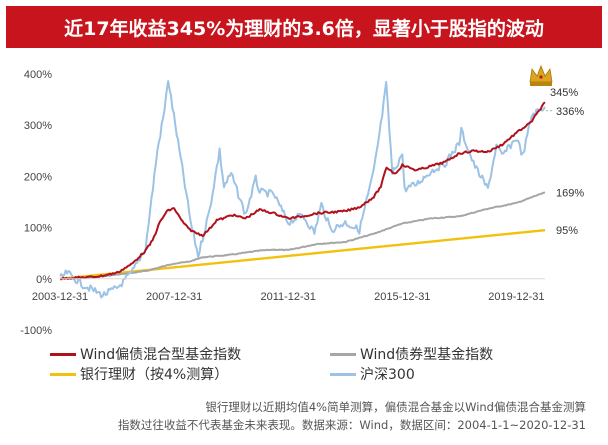 The width and height of the screenshot is (608, 445). What do you see at coordinates (154, 375) in the screenshot?
I see `legend-label: 银行理财（按4%测算）` at bounding box center [154, 375].